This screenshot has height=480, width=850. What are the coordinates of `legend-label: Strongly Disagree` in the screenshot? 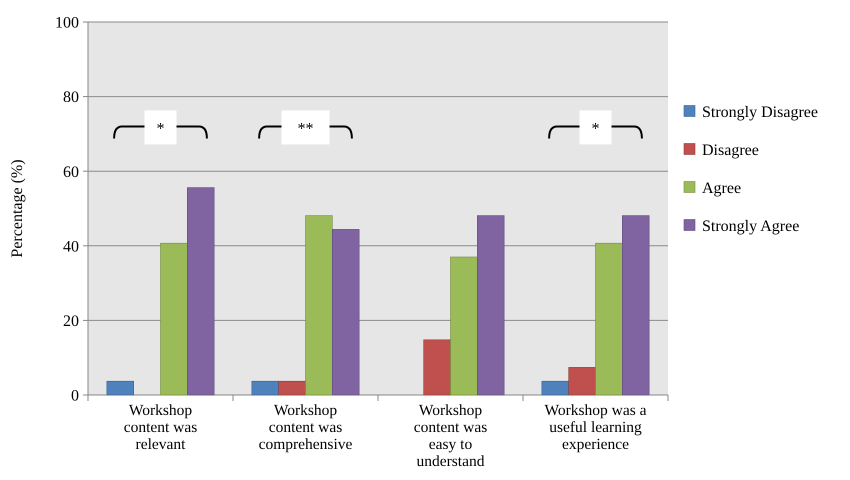 It's located at (760, 113).